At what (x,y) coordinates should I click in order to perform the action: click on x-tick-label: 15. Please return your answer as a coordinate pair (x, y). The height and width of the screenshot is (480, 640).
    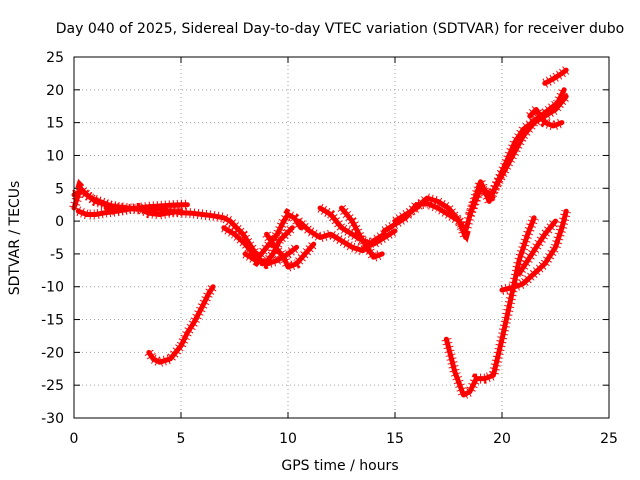
    Looking at the image, I should click on (395, 439).